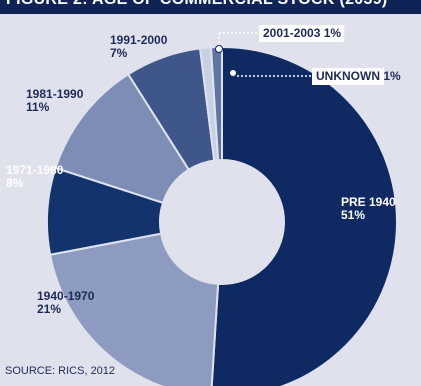  What do you see at coordinates (222, 222) in the screenshot?
I see `donut-hole` at bounding box center [222, 222].